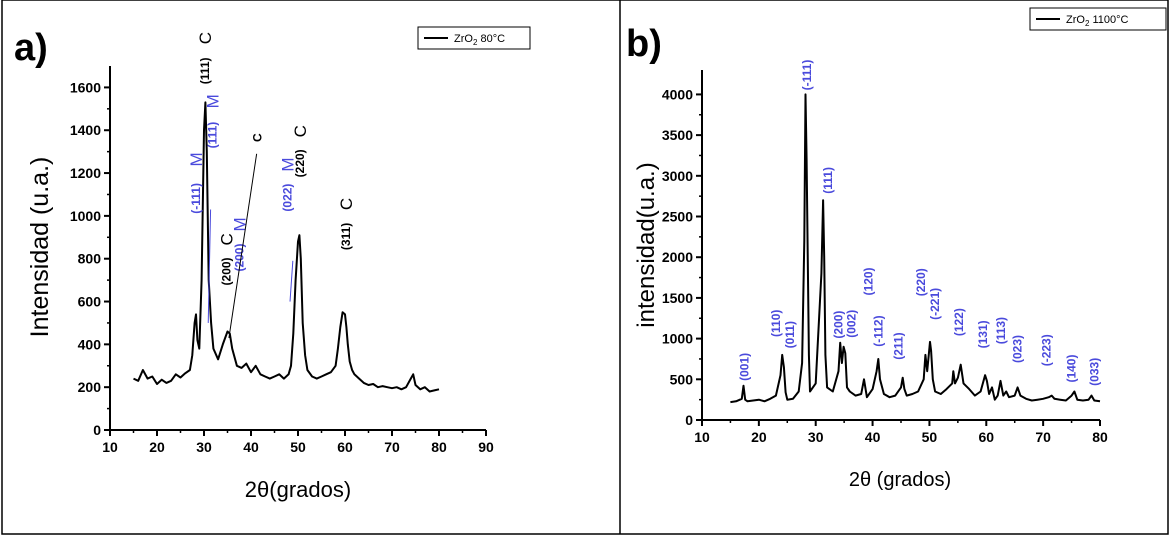  Describe the element at coordinates (90, 344) in the screenshot. I see `y-tick-label: 400` at that location.